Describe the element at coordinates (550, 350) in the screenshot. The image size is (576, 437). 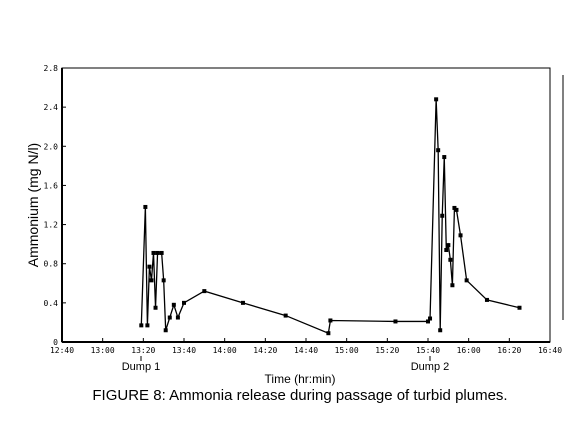
I see `x-tick-label: 16:40` at that location.